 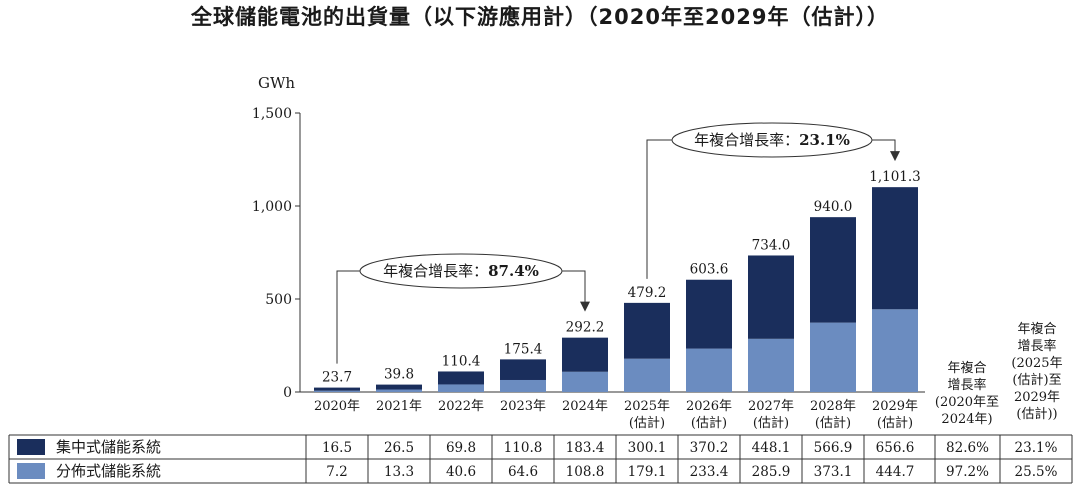 What do you see at coordinates (399, 375) in the screenshot?
I see `bar-total-label: 39.8` at bounding box center [399, 375].